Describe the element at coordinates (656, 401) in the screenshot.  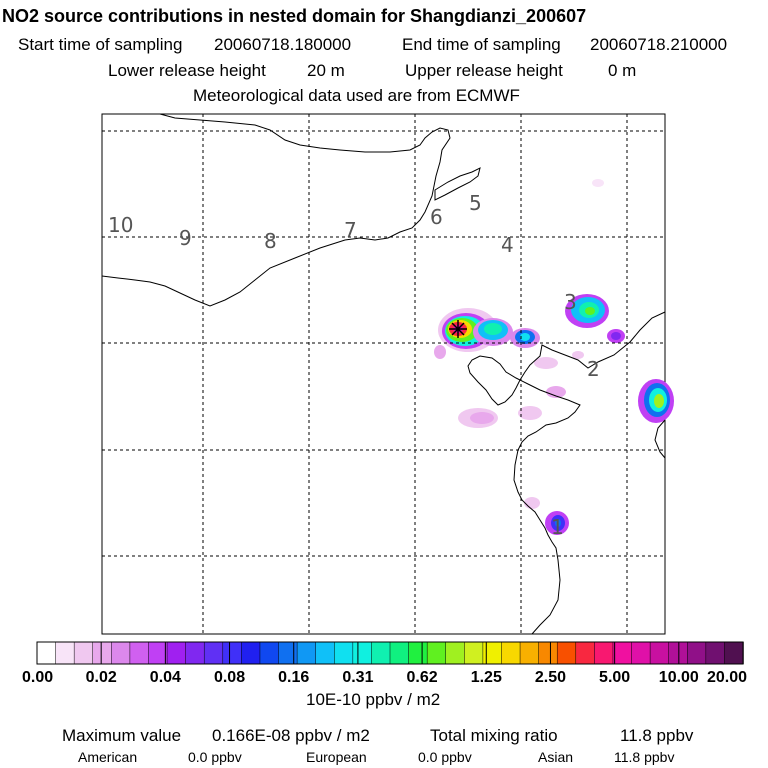
I see `plume-edge` at that location.